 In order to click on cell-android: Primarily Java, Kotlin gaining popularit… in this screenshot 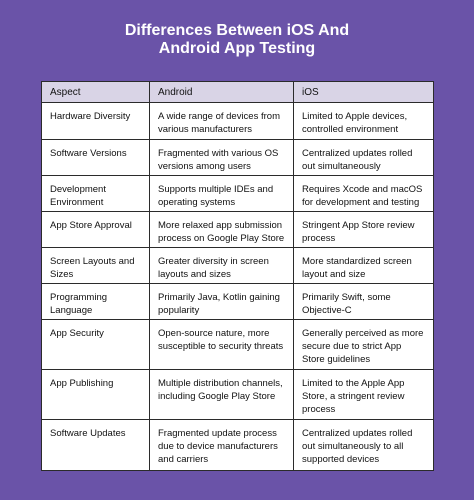, I will do `click(221, 301)`.